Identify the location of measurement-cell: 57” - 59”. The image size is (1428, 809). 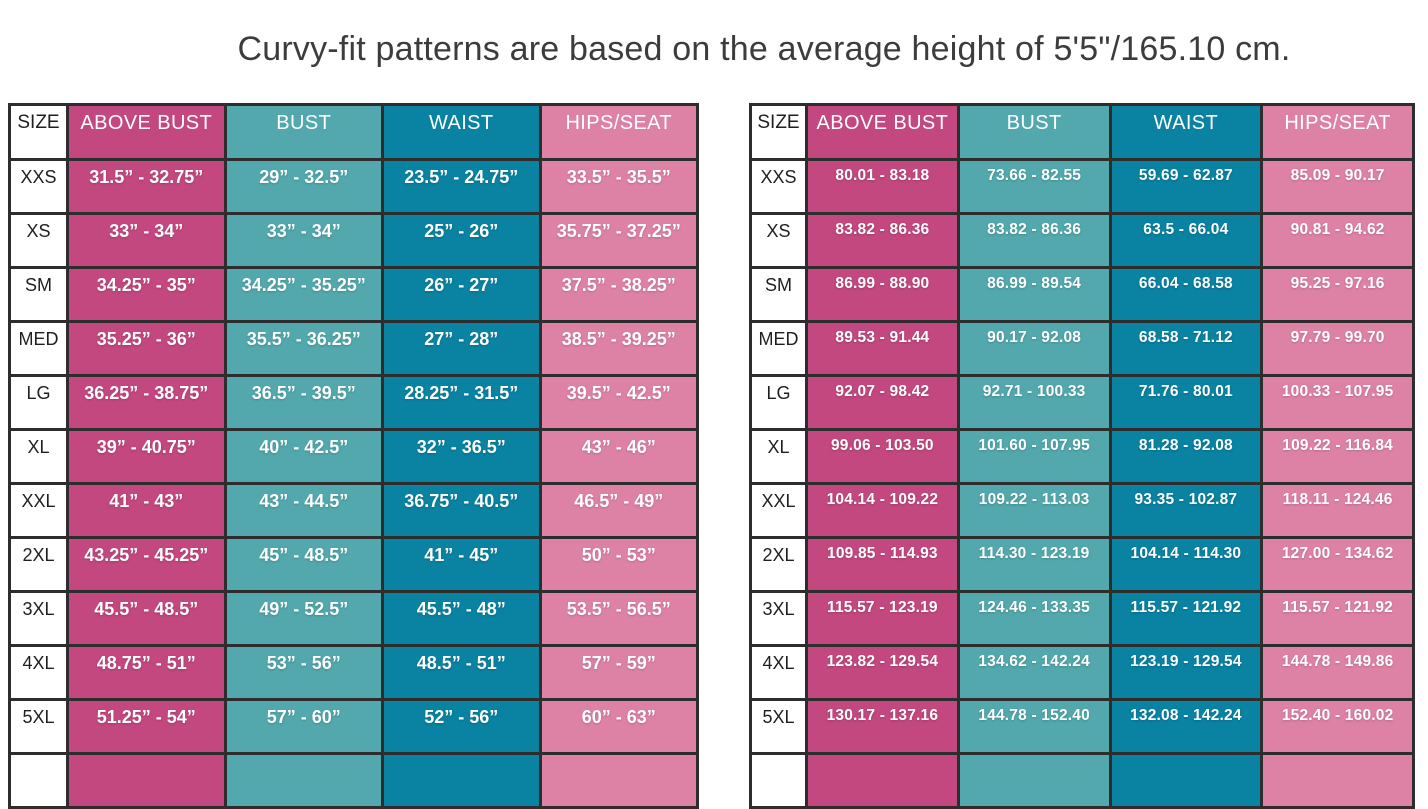
(618, 672).